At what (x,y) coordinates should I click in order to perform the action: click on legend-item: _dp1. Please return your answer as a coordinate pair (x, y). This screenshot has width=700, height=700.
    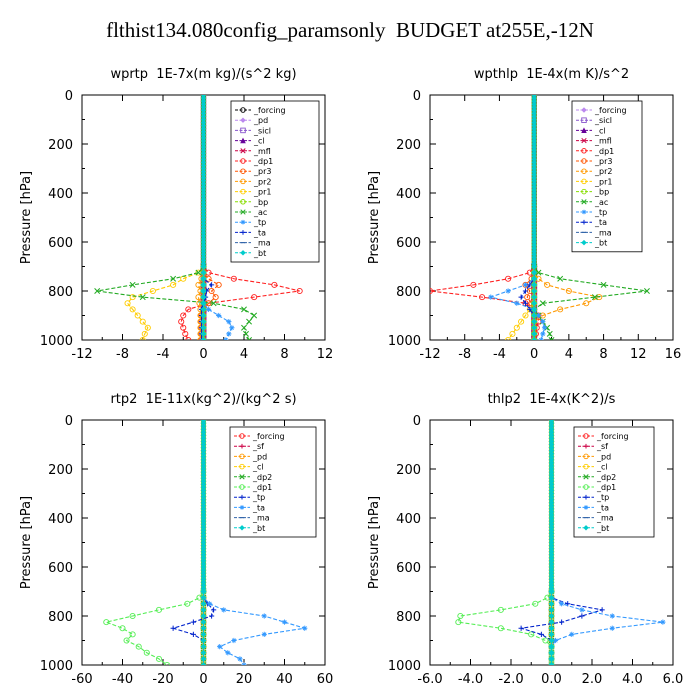
    Looking at the image, I should click on (595, 151).